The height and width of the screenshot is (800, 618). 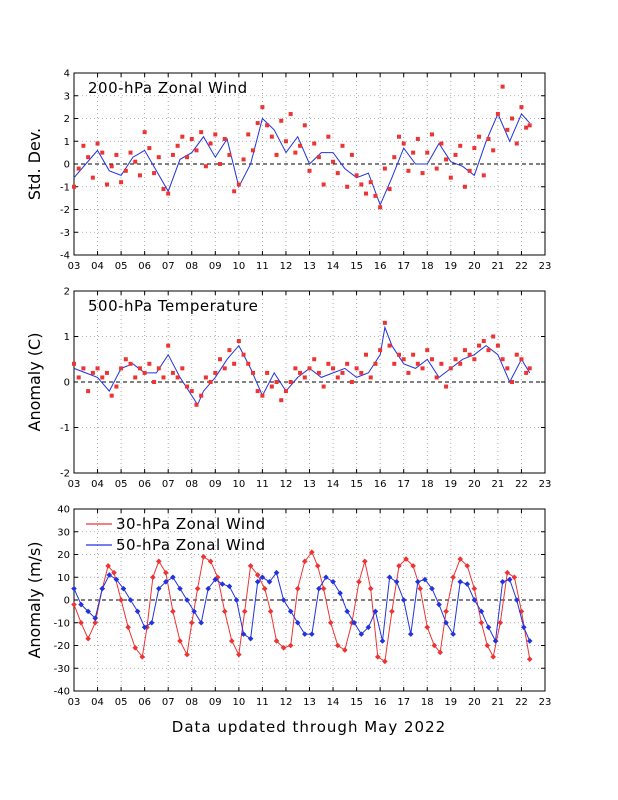 I want to click on x-tick-label: 08, so click(x=191, y=484).